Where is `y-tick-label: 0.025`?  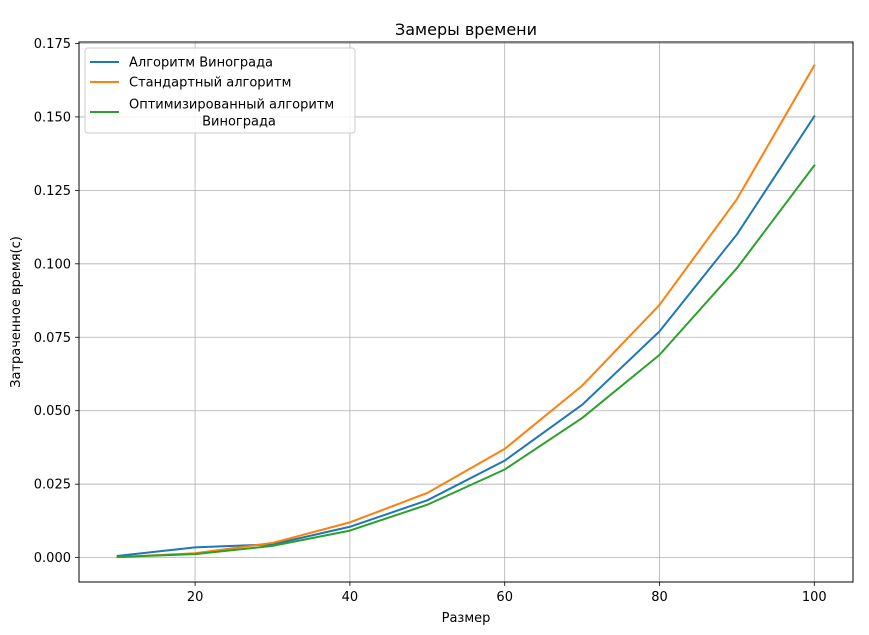
y-tick-label: 0.025 is located at coordinates (52, 485).